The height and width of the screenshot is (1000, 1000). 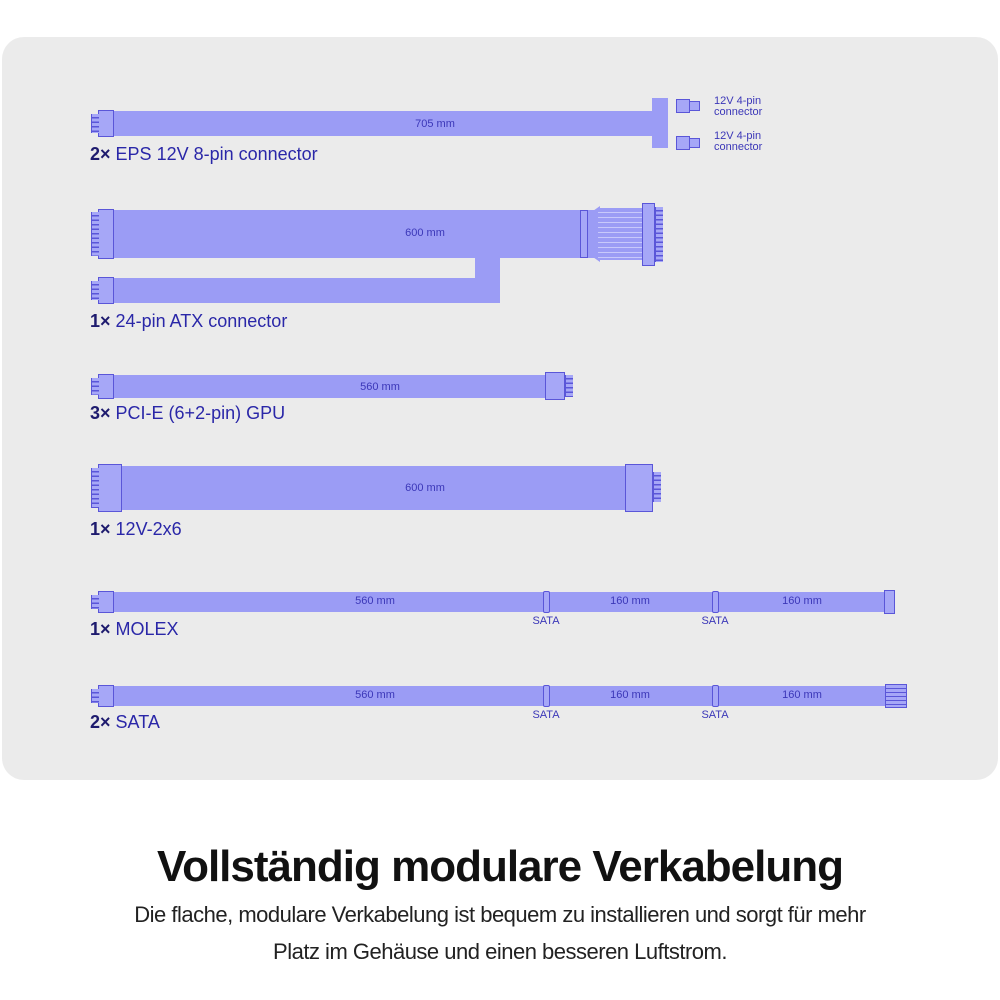 I want to click on cable-label: 1× 12V-2x6, so click(x=136, y=529).